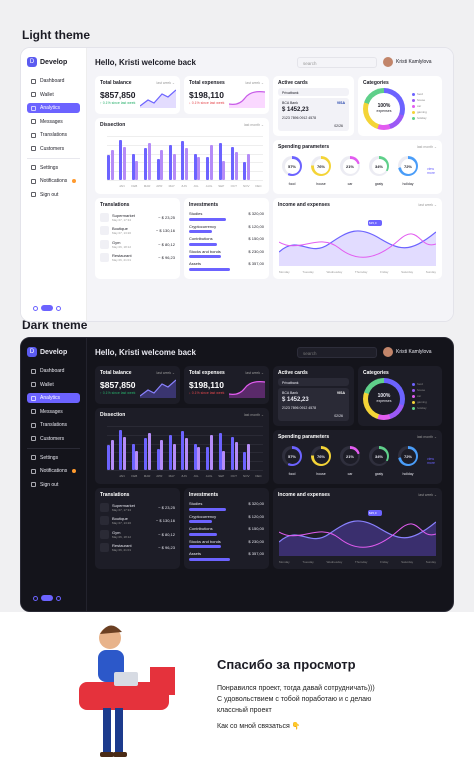 The width and height of the screenshot is (474, 775). Describe the element at coordinates (414, 352) in the screenshot. I see `user-profile: Kristi Kamlylova` at that location.